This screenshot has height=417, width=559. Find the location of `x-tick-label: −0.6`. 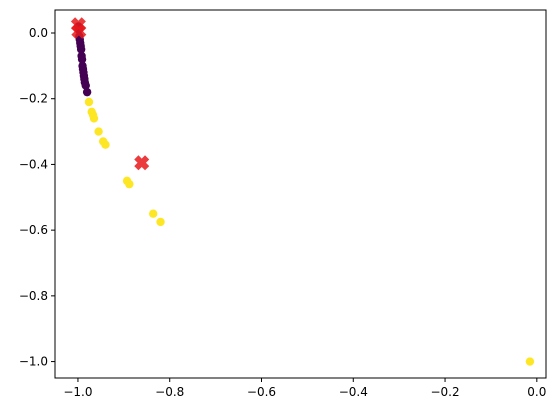

x-tick-label: −0.6 is located at coordinates (261, 392).